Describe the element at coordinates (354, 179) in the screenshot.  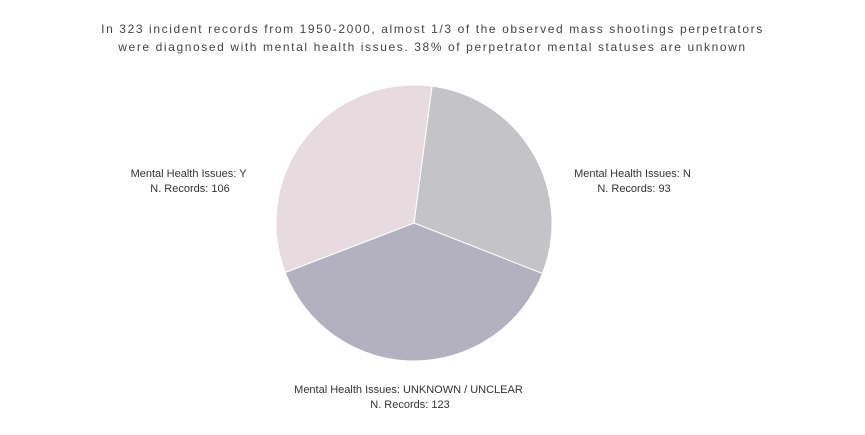
I see `pie-slice-y` at that location.